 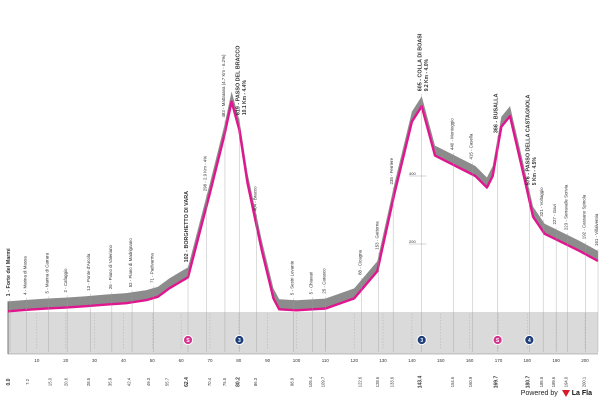 What do you see at coordinates (470, 360) in the screenshot?
I see `distance-tick-label: 160` at bounding box center [470, 360].